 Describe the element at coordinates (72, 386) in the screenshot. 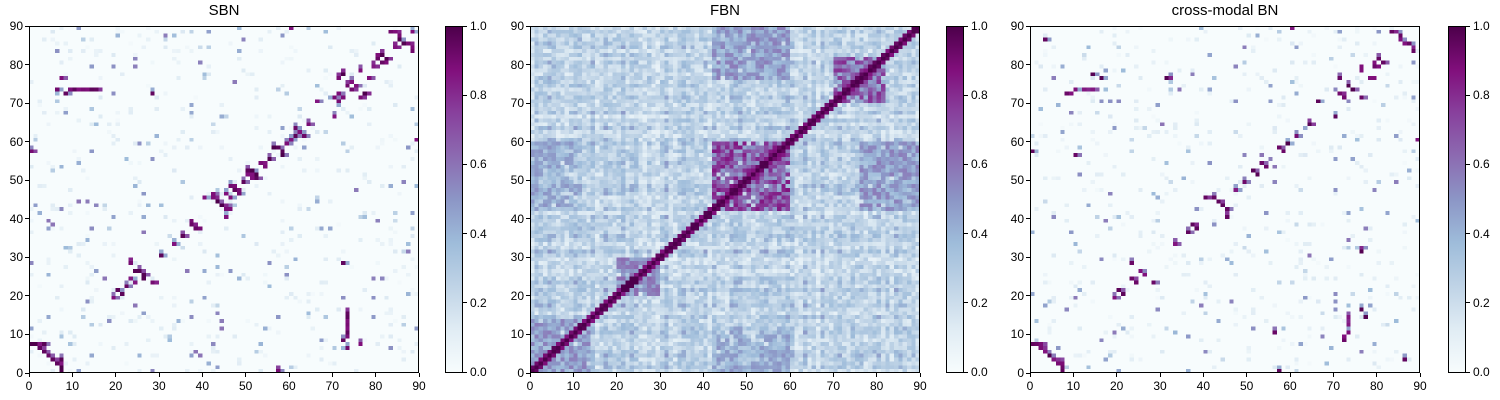

I see `x-tick-label: 10` at that location.